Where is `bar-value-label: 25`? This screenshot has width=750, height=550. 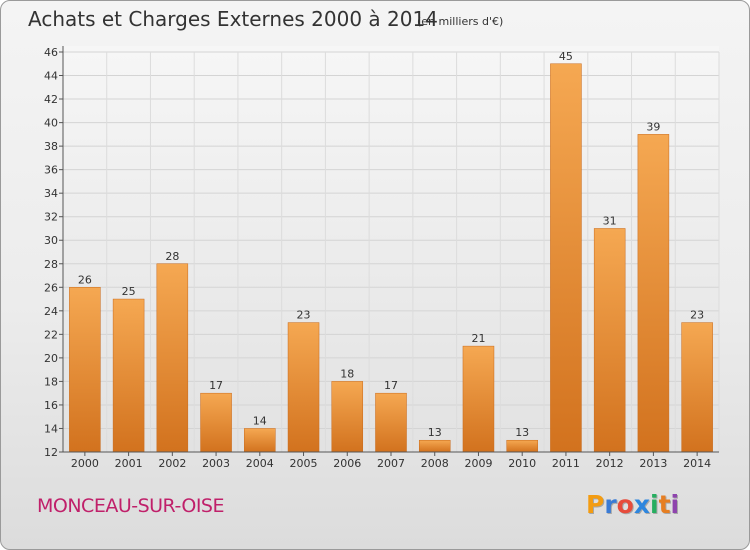 bar-value-label: 25 is located at coordinates (129, 291).